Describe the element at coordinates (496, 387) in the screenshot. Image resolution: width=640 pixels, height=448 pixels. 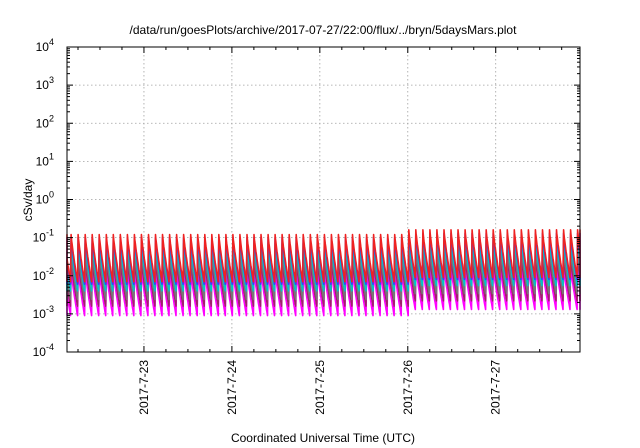
I see `x-tick-label: 2017-7-27` at that location.